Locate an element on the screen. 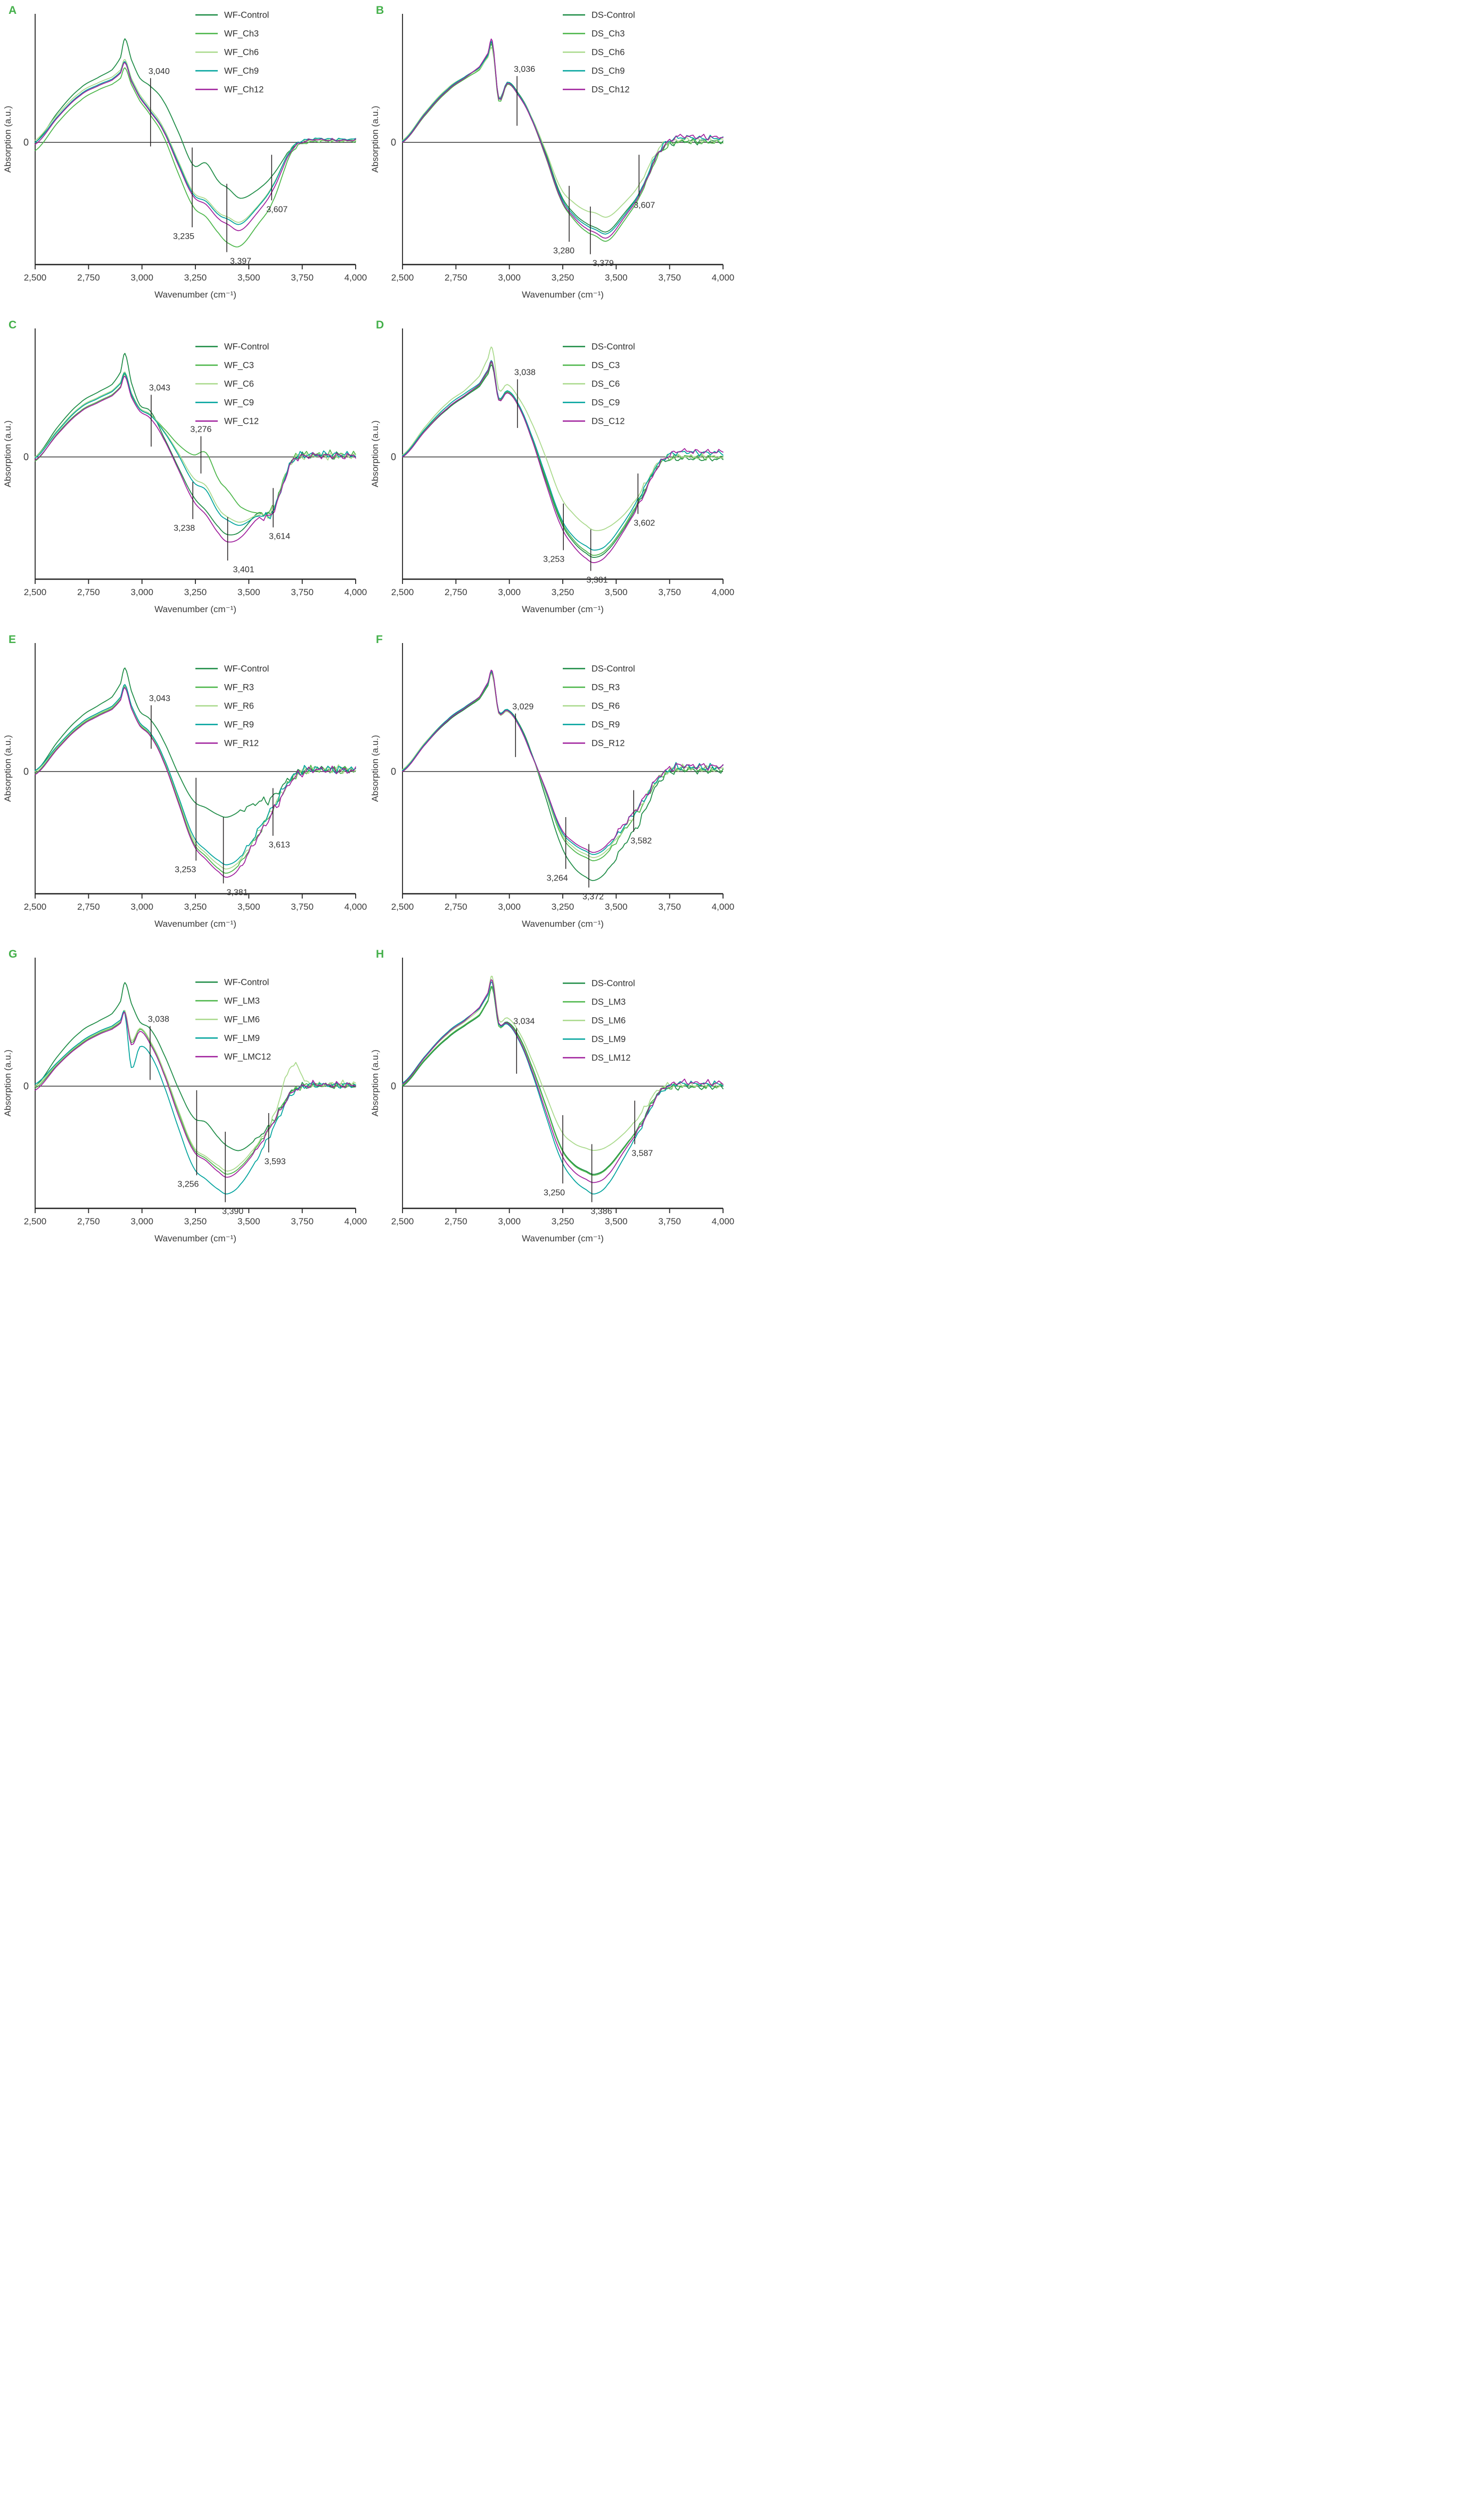 The width and height of the screenshot is (1470, 2520). annotation-label: 3,372 is located at coordinates (593, 896).